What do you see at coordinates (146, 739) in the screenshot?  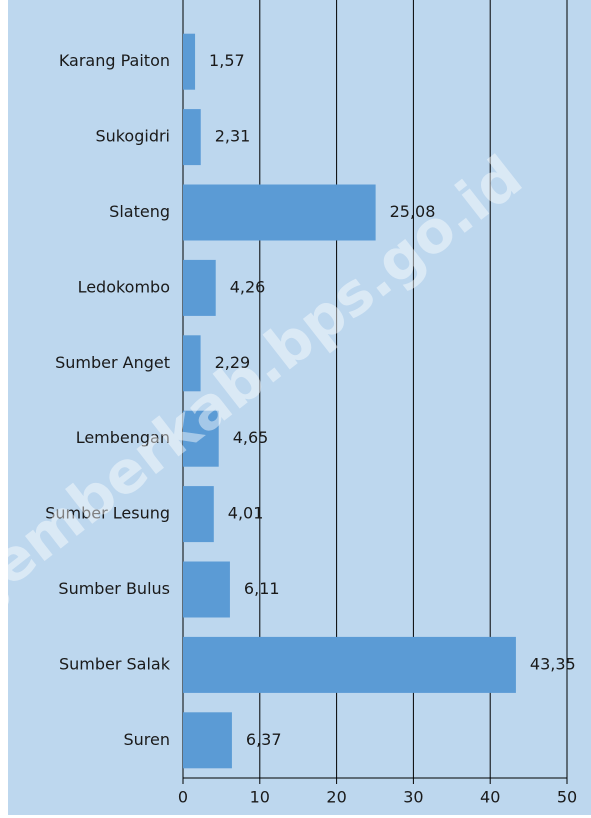 I see `y-tick-label: Suren` at bounding box center [146, 739].